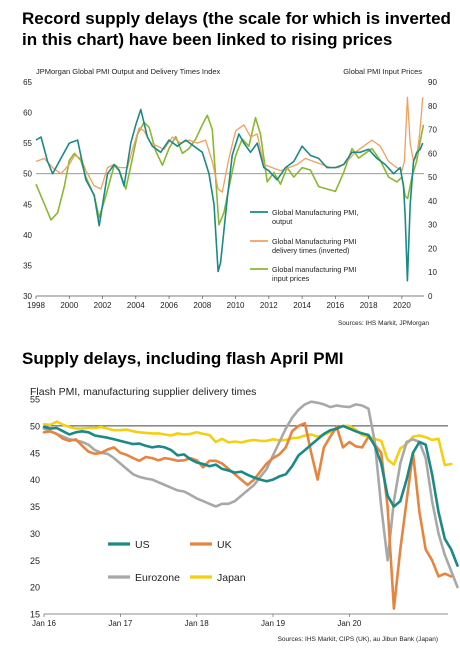  I want to click on chart1-ytick-left: 35, so click(27, 265).